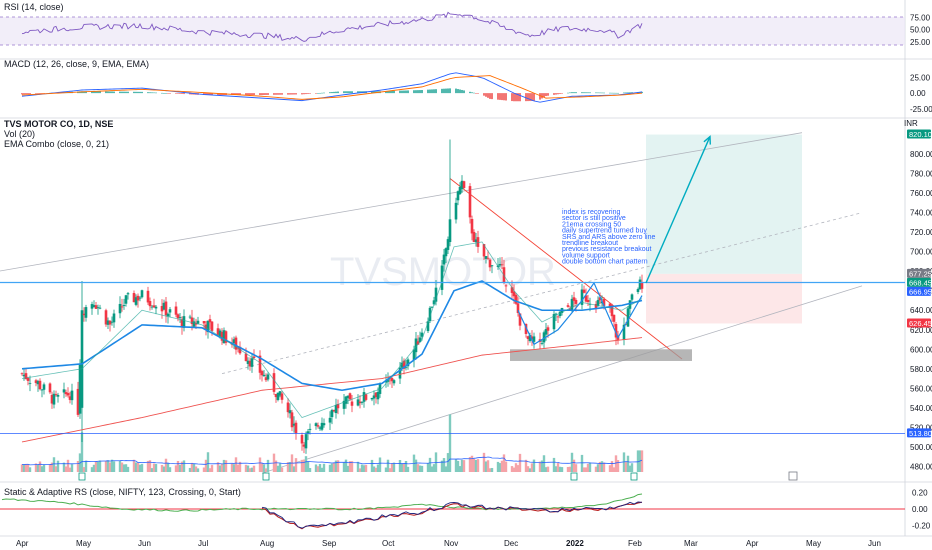 This screenshot has height=550, width=932. Describe the element at coordinates (920, 282) in the screenshot. I see `price-tag-text: 668.45` at that location.